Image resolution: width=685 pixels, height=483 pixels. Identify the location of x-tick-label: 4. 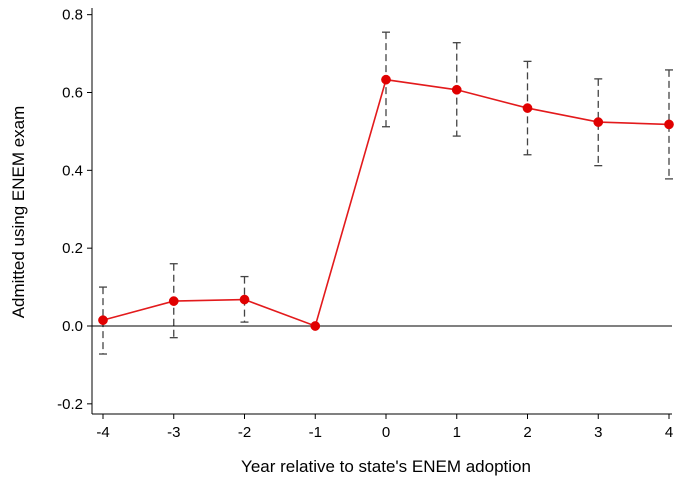
(669, 432).